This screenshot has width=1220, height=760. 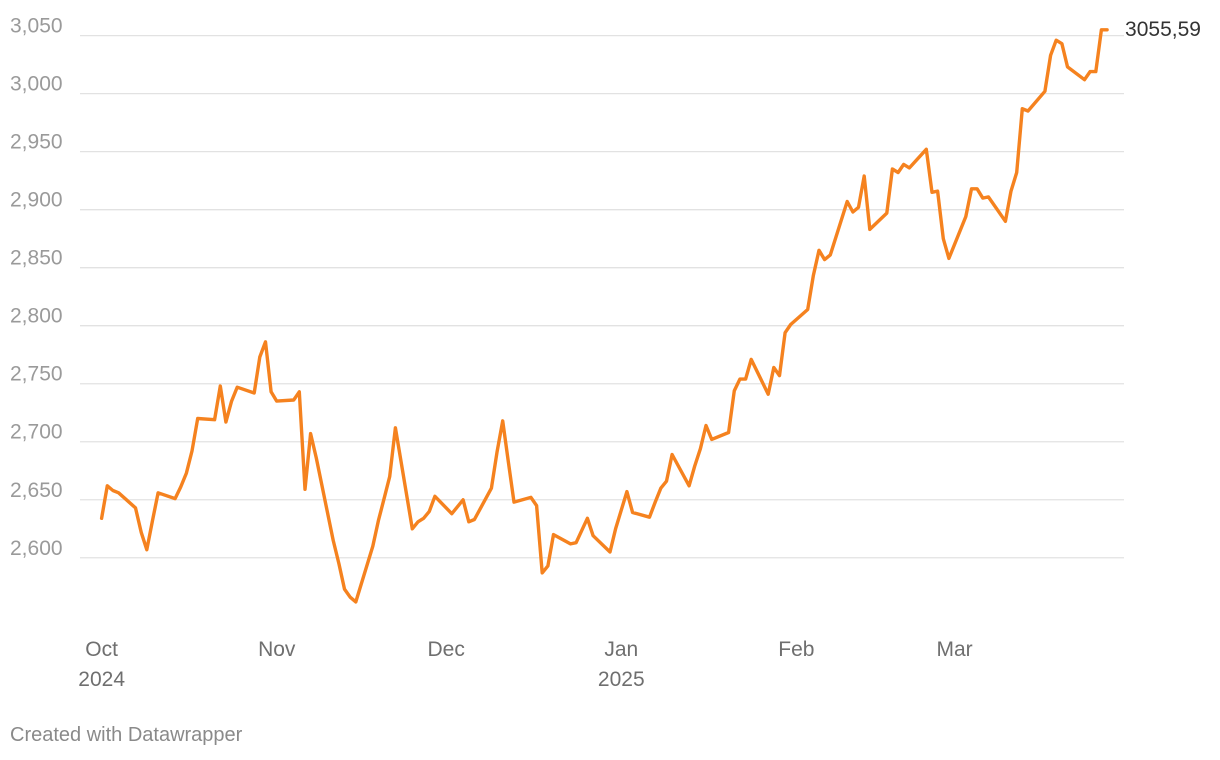 What do you see at coordinates (36, 490) in the screenshot?
I see `y-tick-label: 2,650` at bounding box center [36, 490].